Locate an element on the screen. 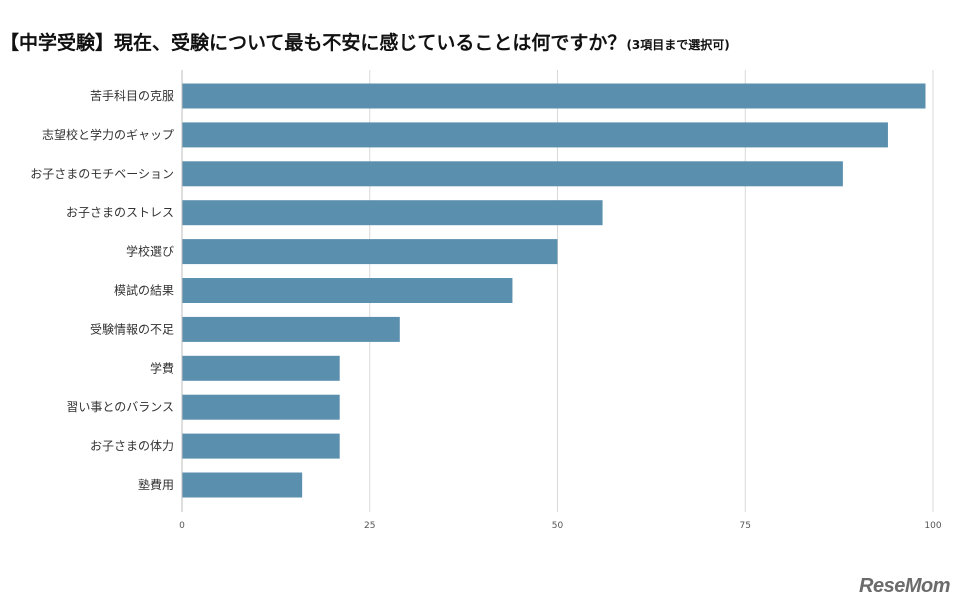 The width and height of the screenshot is (966, 606). category-label: 志望校と学力のギャップ is located at coordinates (108, 134).